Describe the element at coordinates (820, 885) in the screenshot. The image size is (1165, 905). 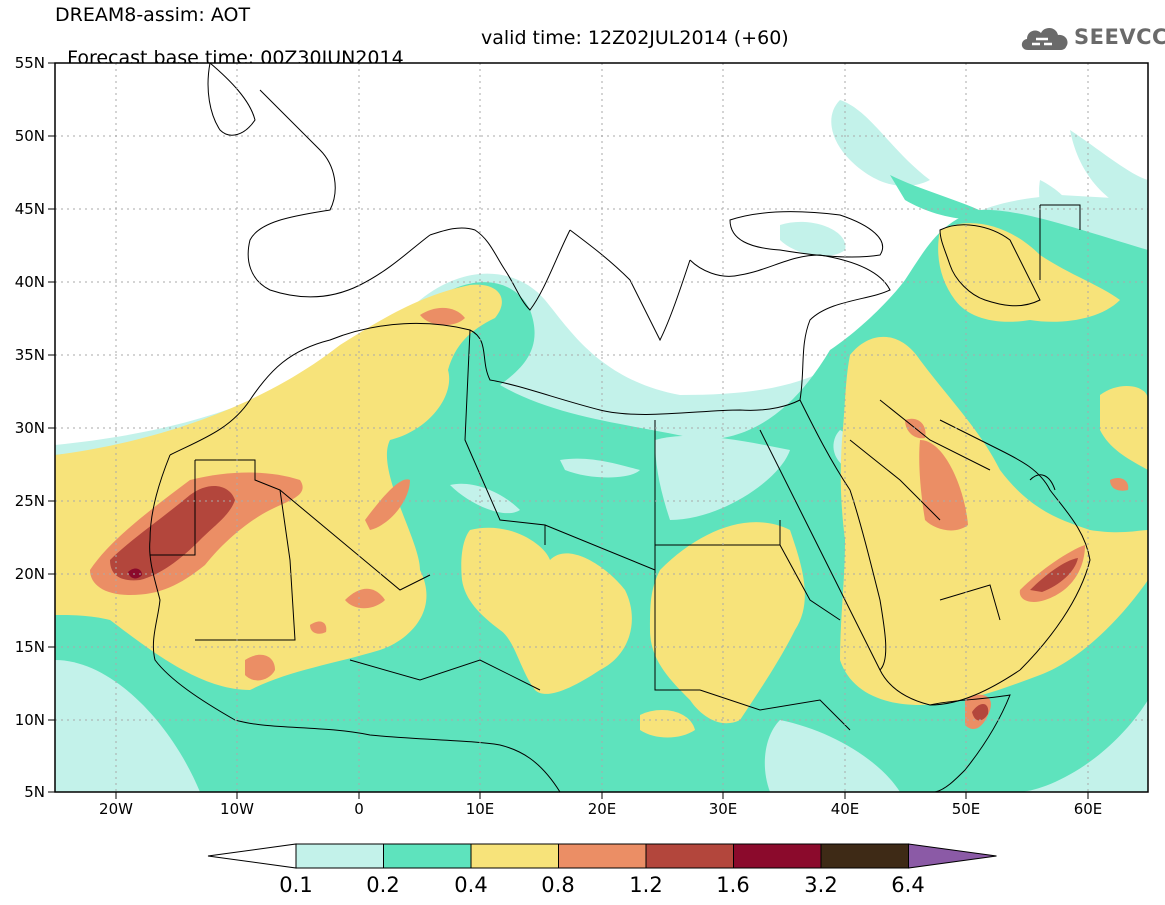
I see `legend-label: 3.2` at that location.